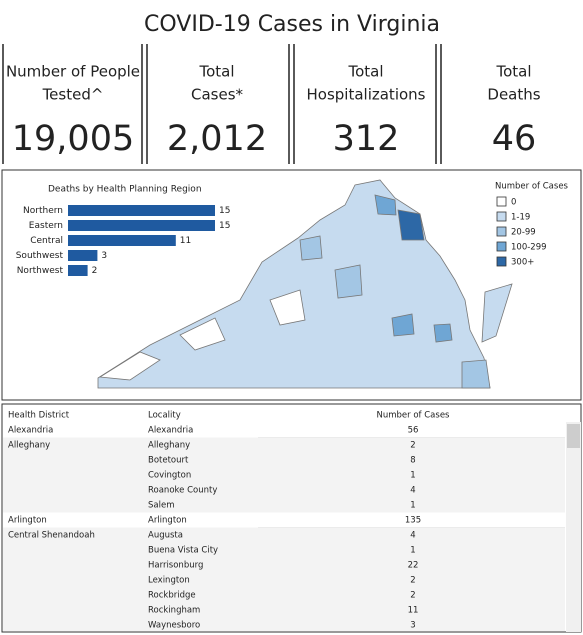  What do you see at coordinates (284, 475) in the screenshot?
I see `group-band` at bounding box center [284, 475].